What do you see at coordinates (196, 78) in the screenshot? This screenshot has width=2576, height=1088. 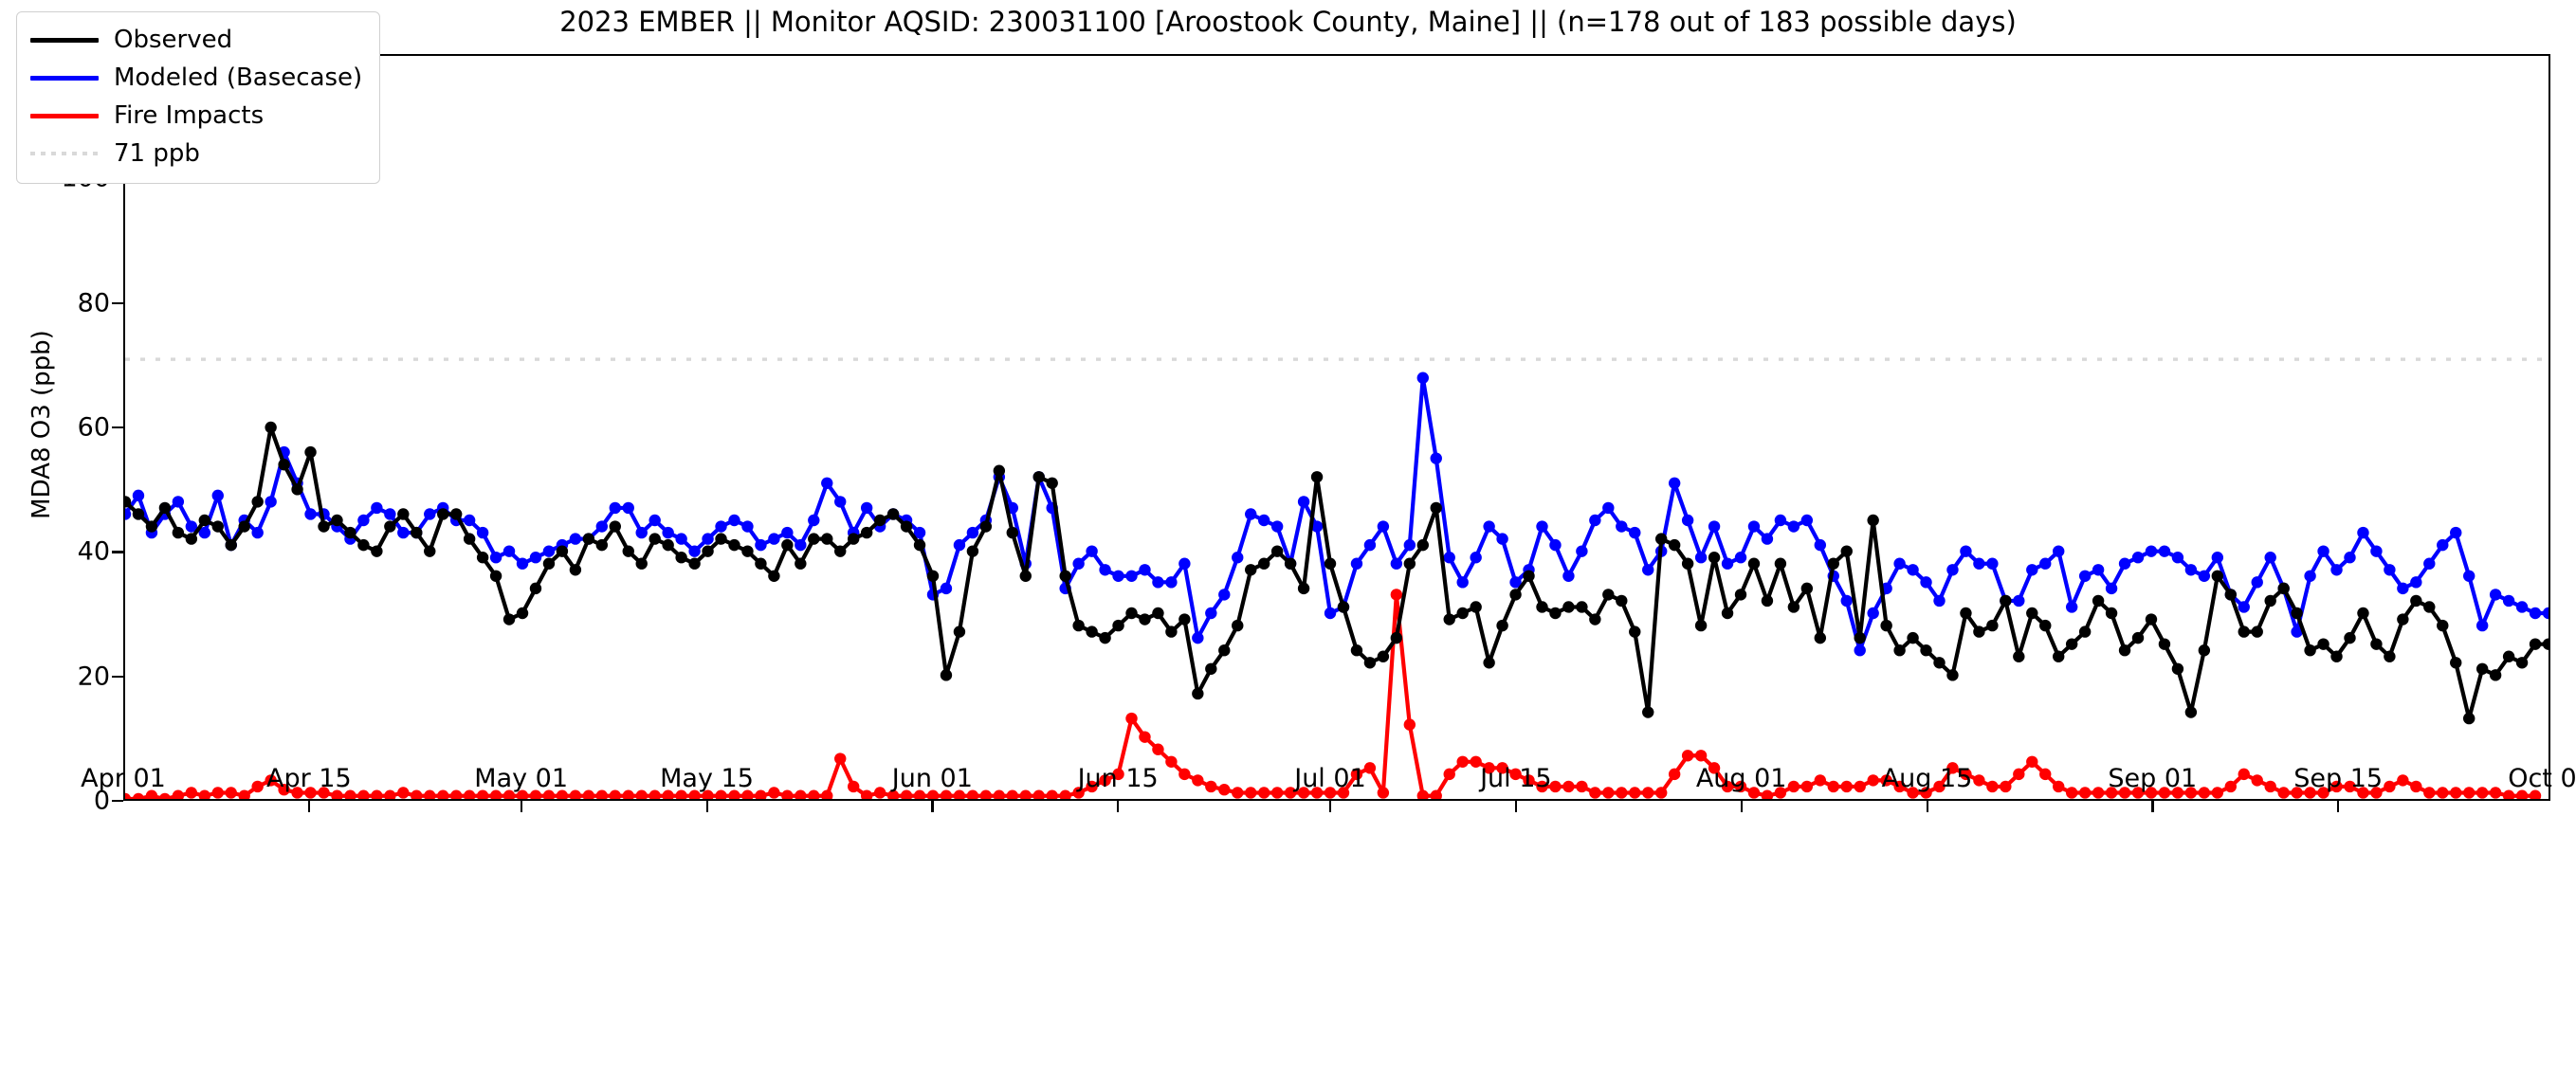 I see `legend-item-modeled: Modeled (Basecase)` at bounding box center [196, 78].